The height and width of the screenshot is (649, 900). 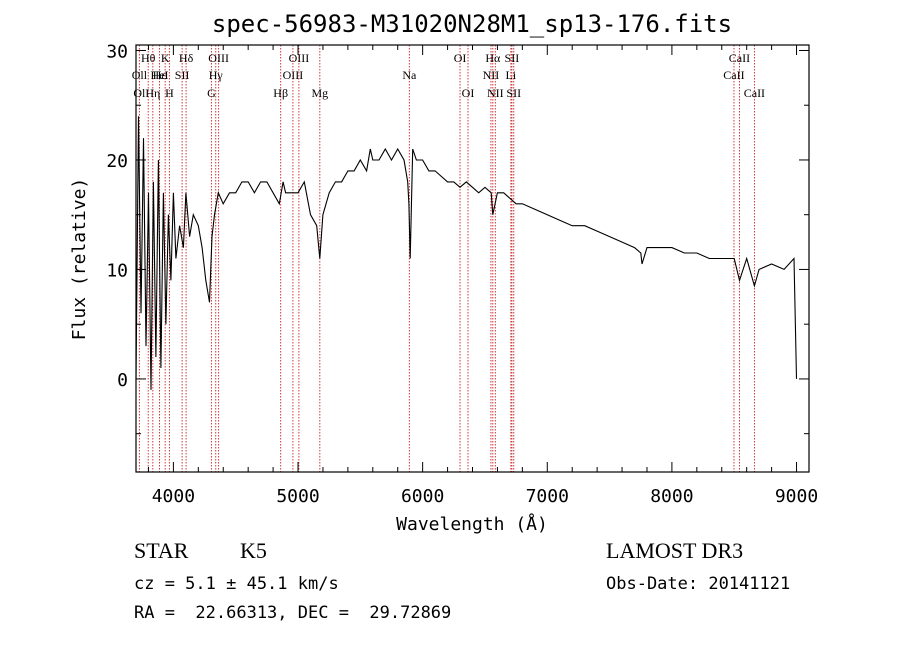 What do you see at coordinates (547, 496) in the screenshot?
I see `x-tick-label: 7000` at bounding box center [547, 496].